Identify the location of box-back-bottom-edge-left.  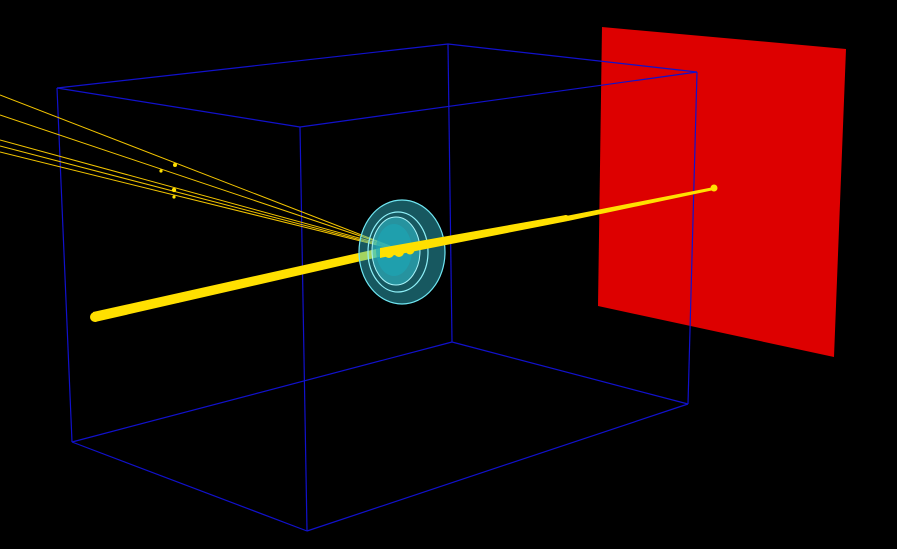
(262, 392).